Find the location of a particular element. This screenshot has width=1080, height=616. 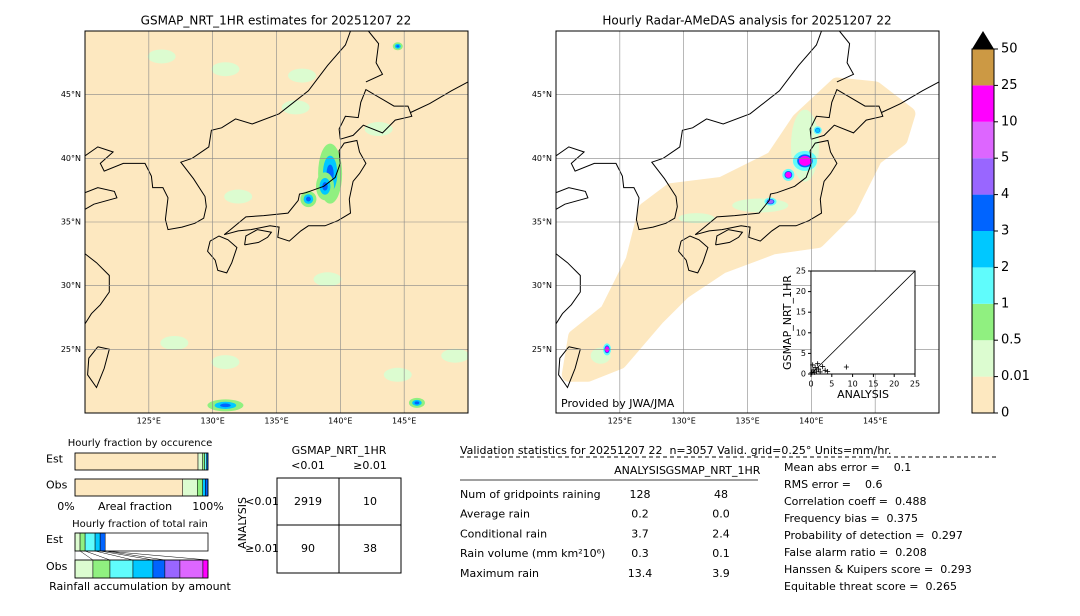

stat-value: 0.1 is located at coordinates (721, 553).